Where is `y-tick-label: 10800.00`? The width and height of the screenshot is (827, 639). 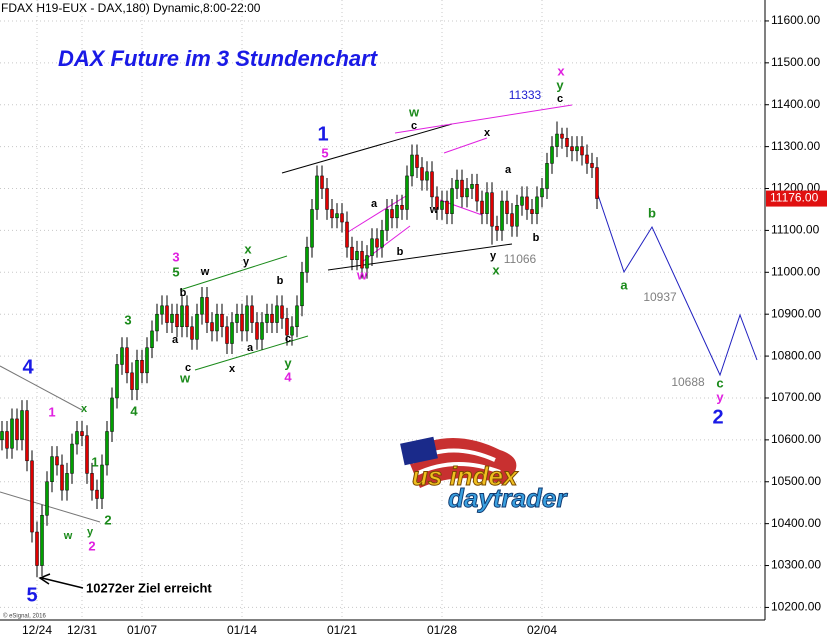
y-tick-label: 10800.00 is located at coordinates (796, 355).